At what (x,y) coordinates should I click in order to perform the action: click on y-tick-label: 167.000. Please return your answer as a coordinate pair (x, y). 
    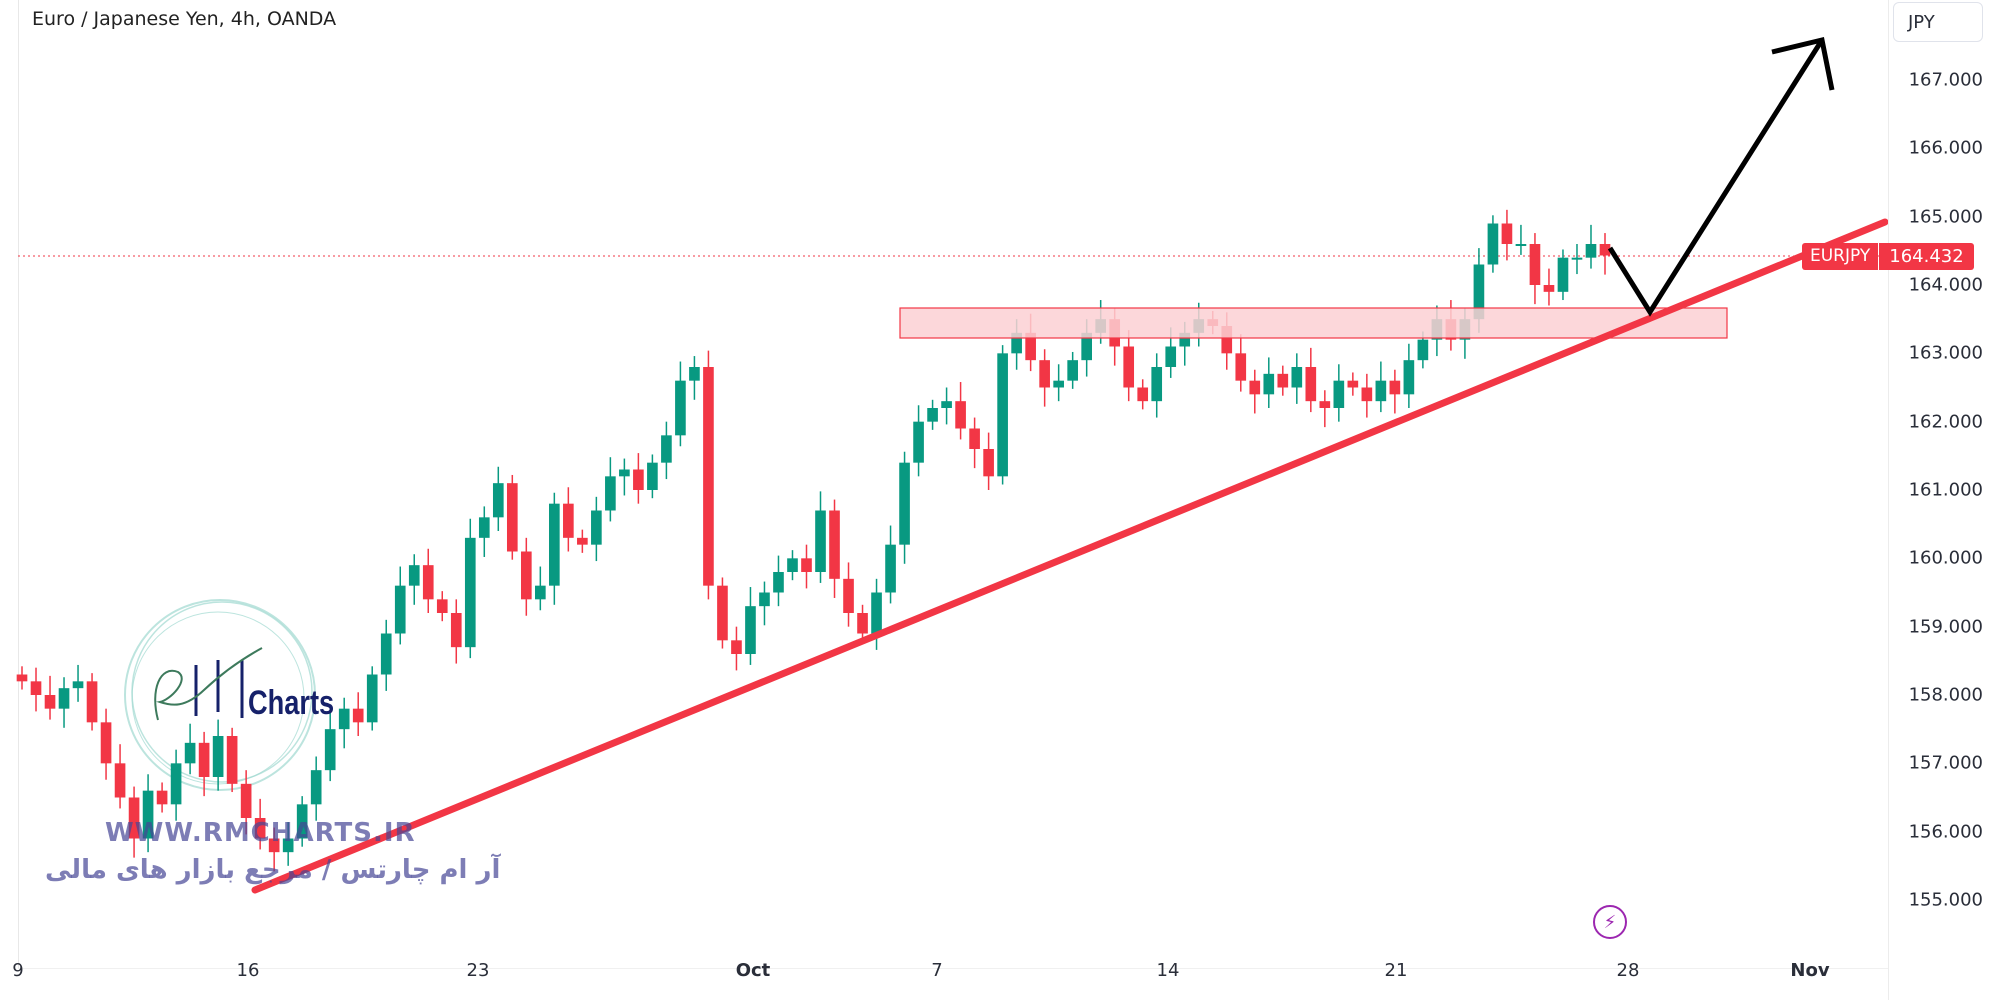
    Looking at the image, I should click on (1945, 80).